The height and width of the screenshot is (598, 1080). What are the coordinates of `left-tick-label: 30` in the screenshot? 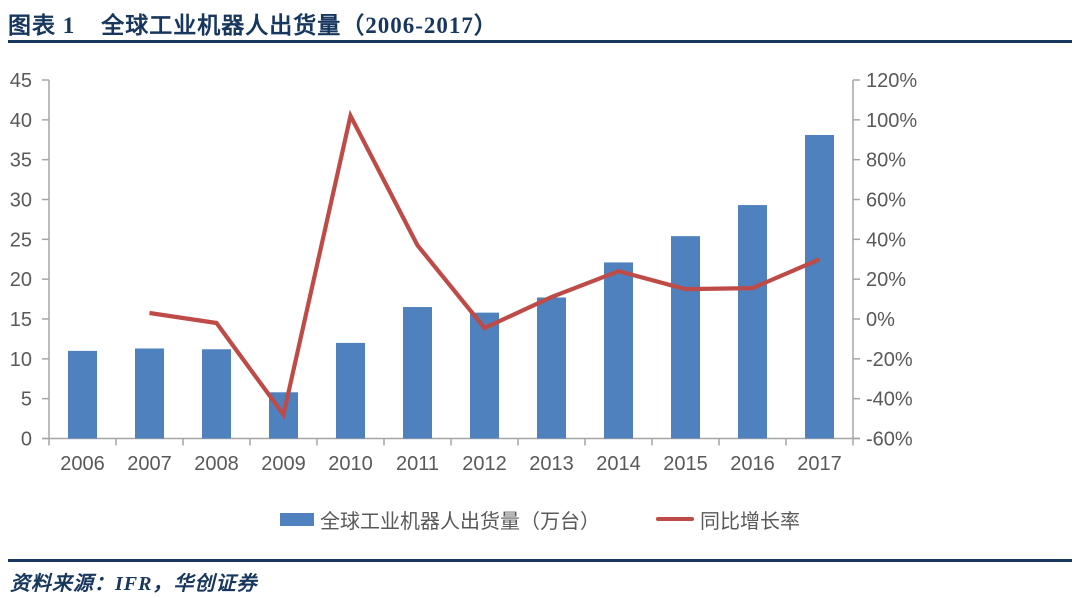 It's located at (21, 201).